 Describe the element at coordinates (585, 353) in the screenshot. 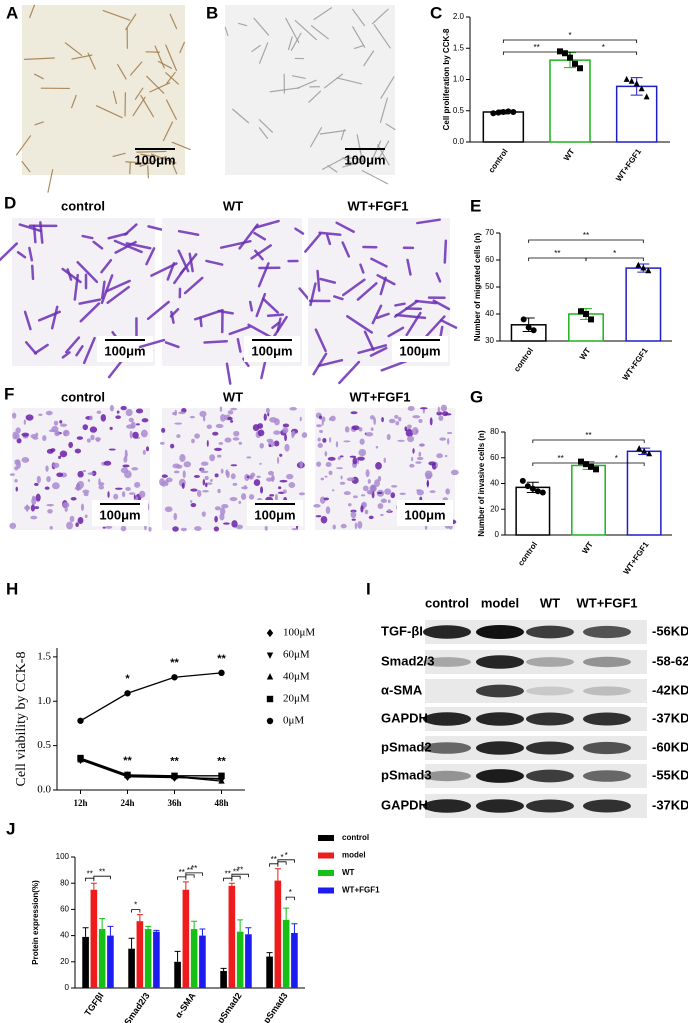

I see `x-tick-label: WT` at that location.